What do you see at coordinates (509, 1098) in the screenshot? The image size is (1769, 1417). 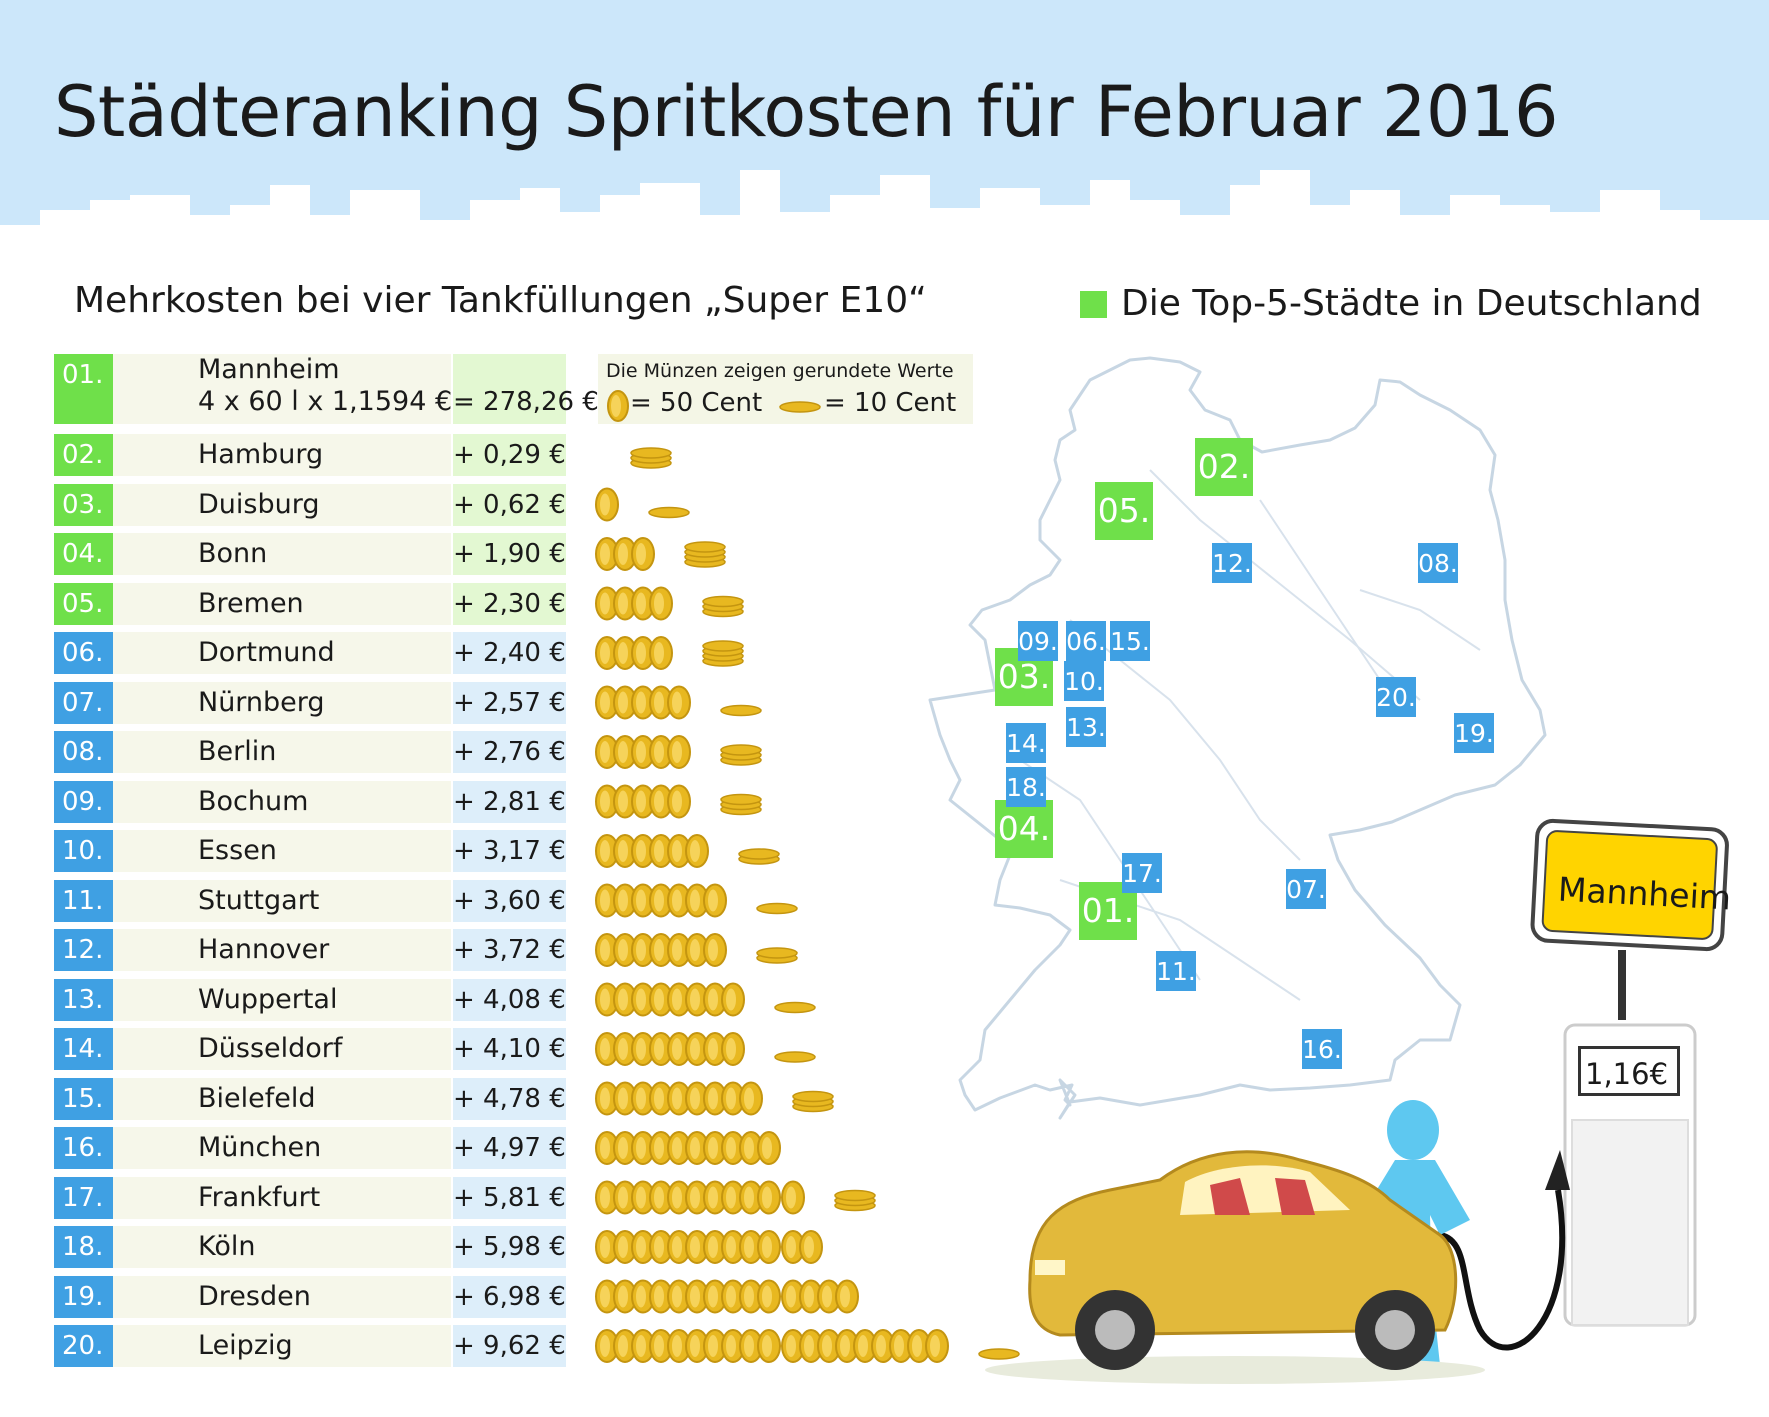 I see `extra-cost-label: + 4,78 €` at bounding box center [509, 1098].